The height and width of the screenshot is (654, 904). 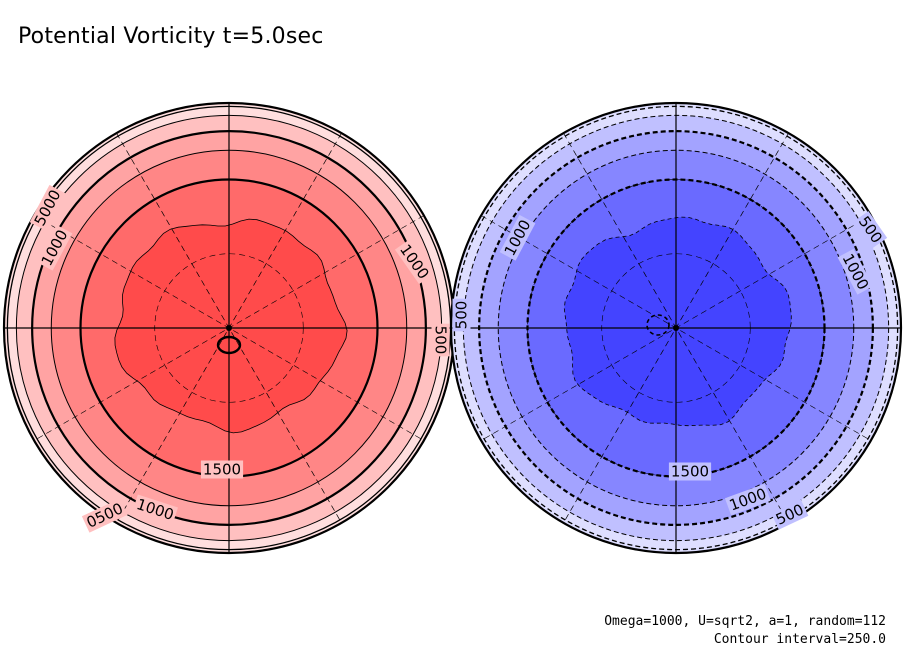 What do you see at coordinates (171, 36) in the screenshot?
I see `chart-title: Potential Vorticity t=5.0sec` at bounding box center [171, 36].